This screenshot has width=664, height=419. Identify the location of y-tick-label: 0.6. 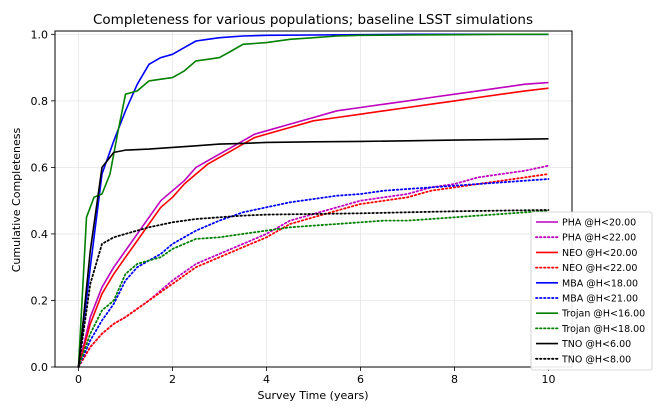
(40, 167).